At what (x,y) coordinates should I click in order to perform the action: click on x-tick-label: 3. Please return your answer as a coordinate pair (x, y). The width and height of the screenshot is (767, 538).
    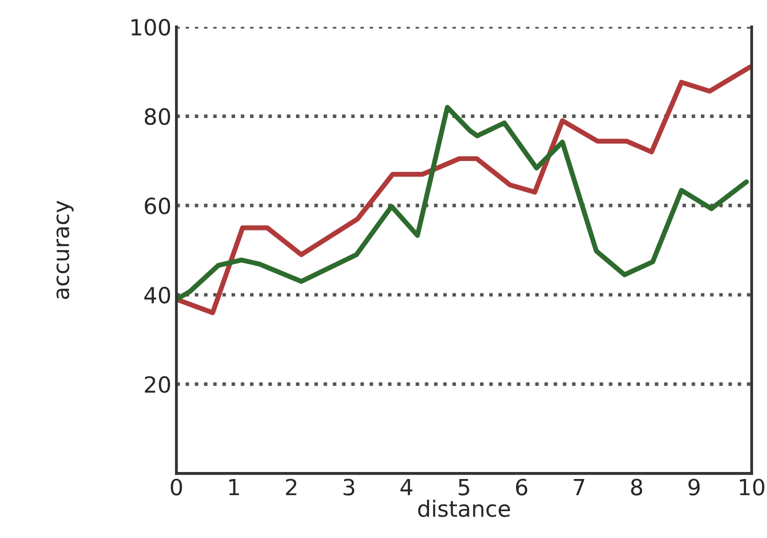
    Looking at the image, I should click on (349, 487).